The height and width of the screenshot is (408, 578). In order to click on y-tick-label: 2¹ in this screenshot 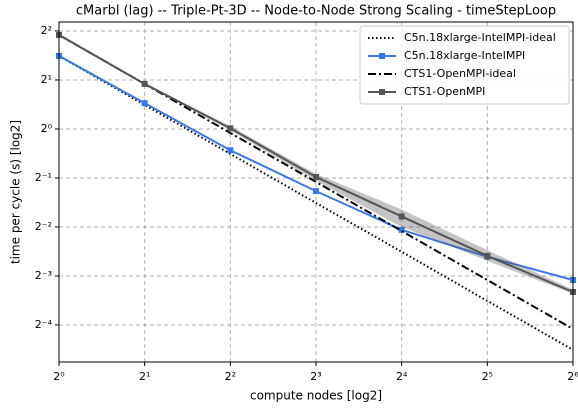, I will do `click(46, 79)`.